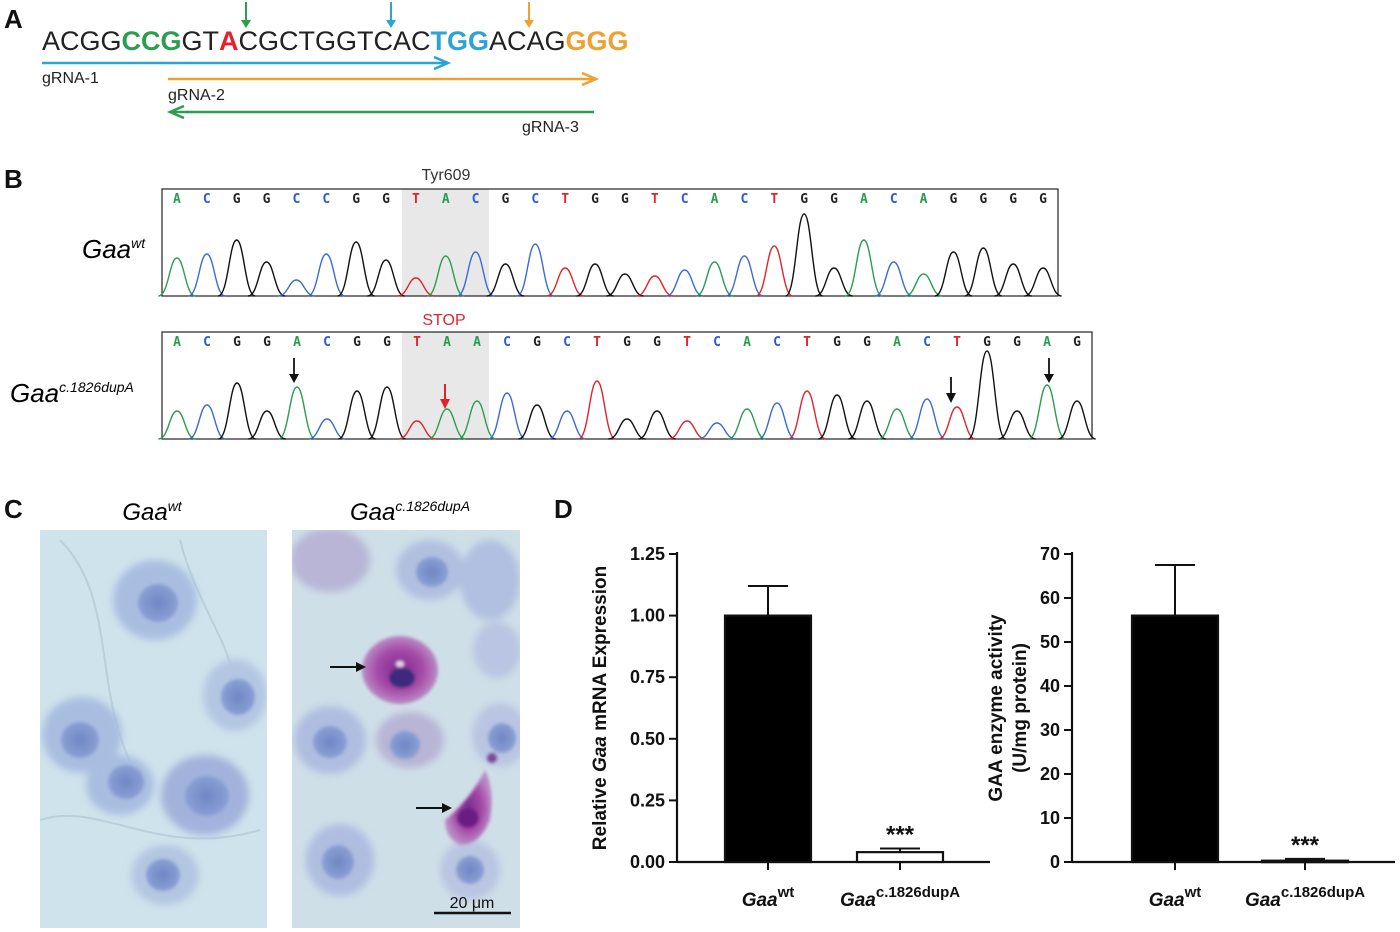  What do you see at coordinates (13, 509) in the screenshot?
I see `panel-letter-c: C` at bounding box center [13, 509].